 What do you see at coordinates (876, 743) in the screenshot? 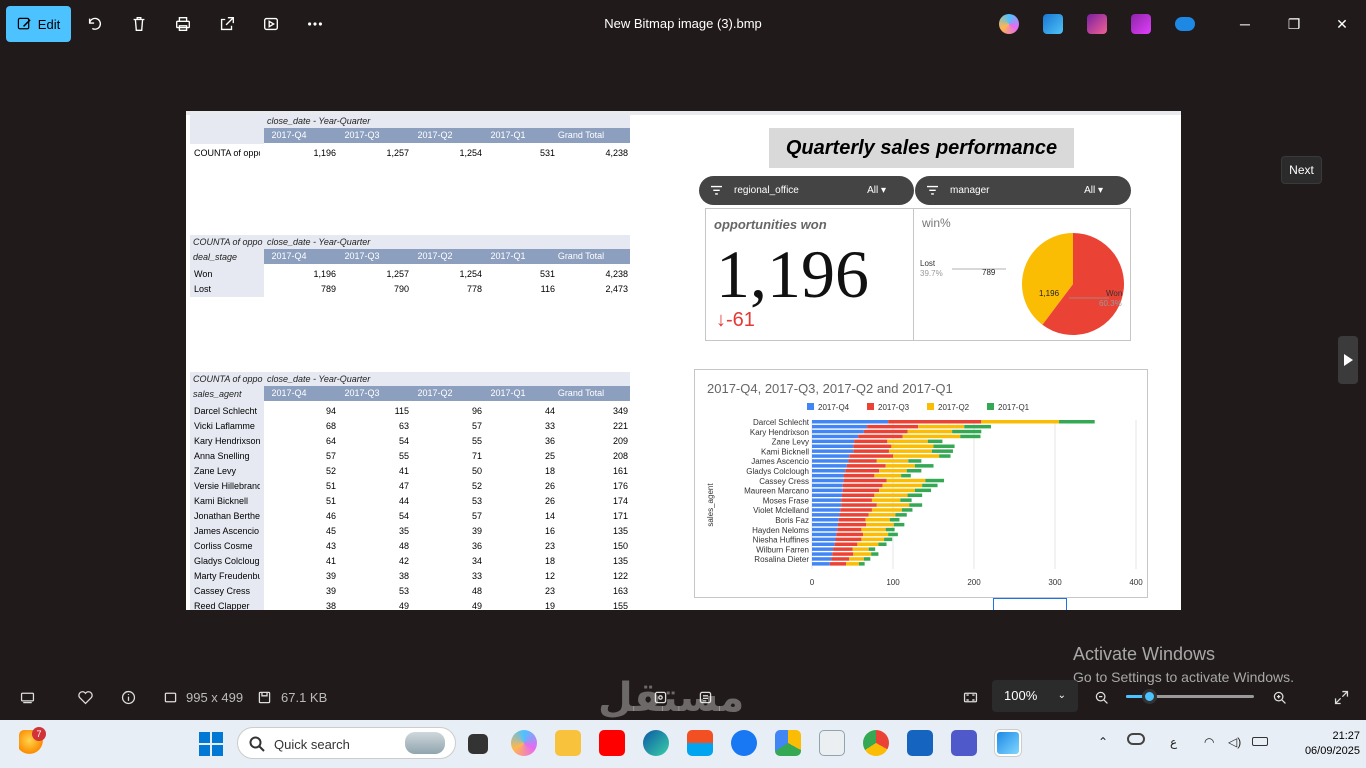
I see `chrome-icon` at bounding box center [876, 743].